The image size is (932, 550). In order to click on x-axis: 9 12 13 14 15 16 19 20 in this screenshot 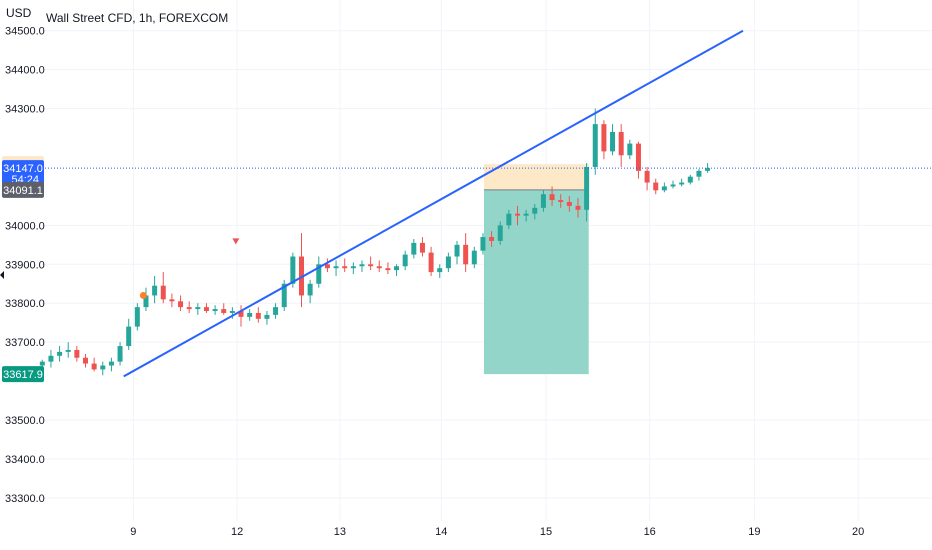, I will do `click(497, 532)`.